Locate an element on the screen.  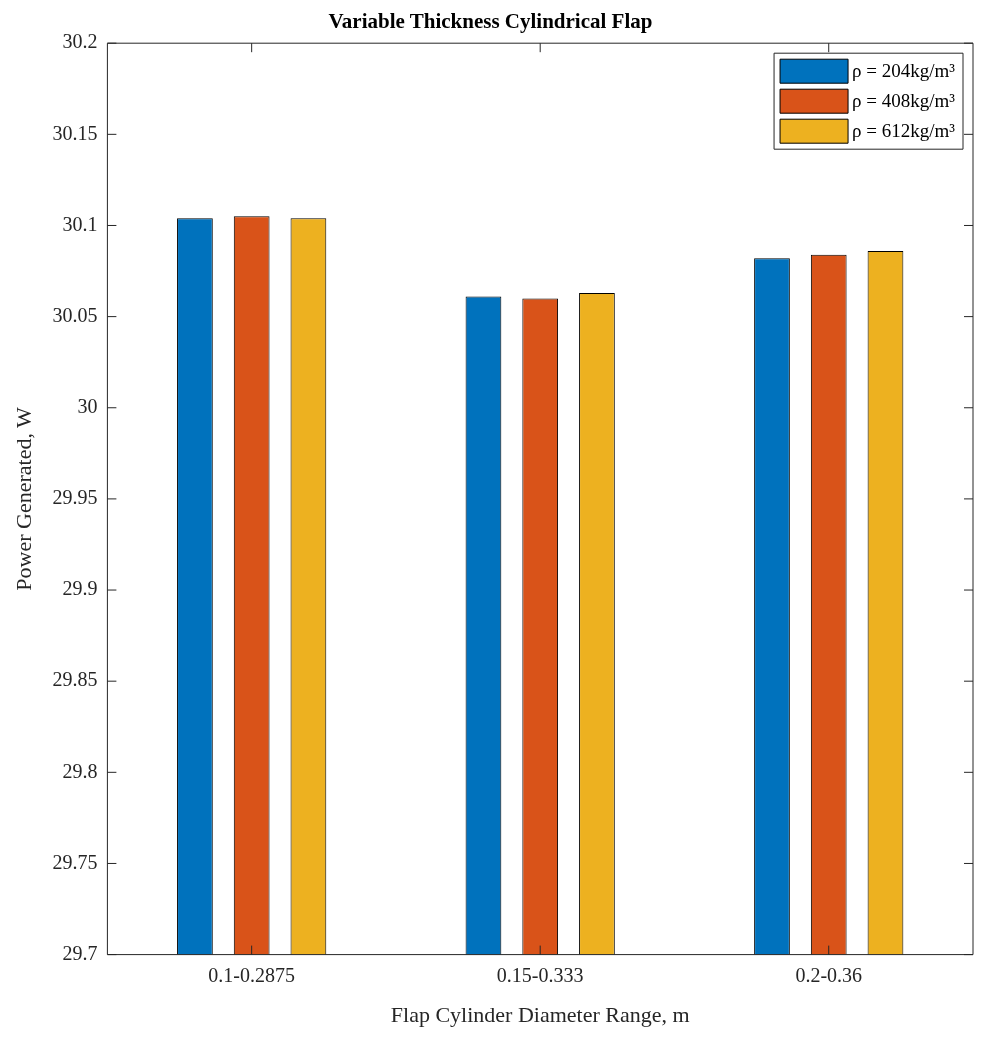
y-tick-label: 30 is located at coordinates (87, 406).